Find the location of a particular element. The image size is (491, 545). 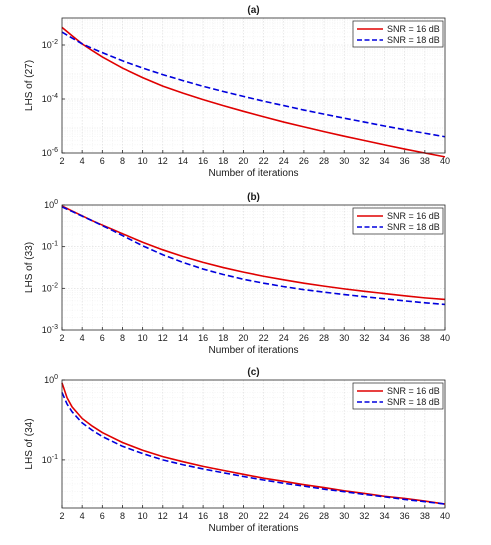

series-line-snr-18db is located at coordinates (253, 256).